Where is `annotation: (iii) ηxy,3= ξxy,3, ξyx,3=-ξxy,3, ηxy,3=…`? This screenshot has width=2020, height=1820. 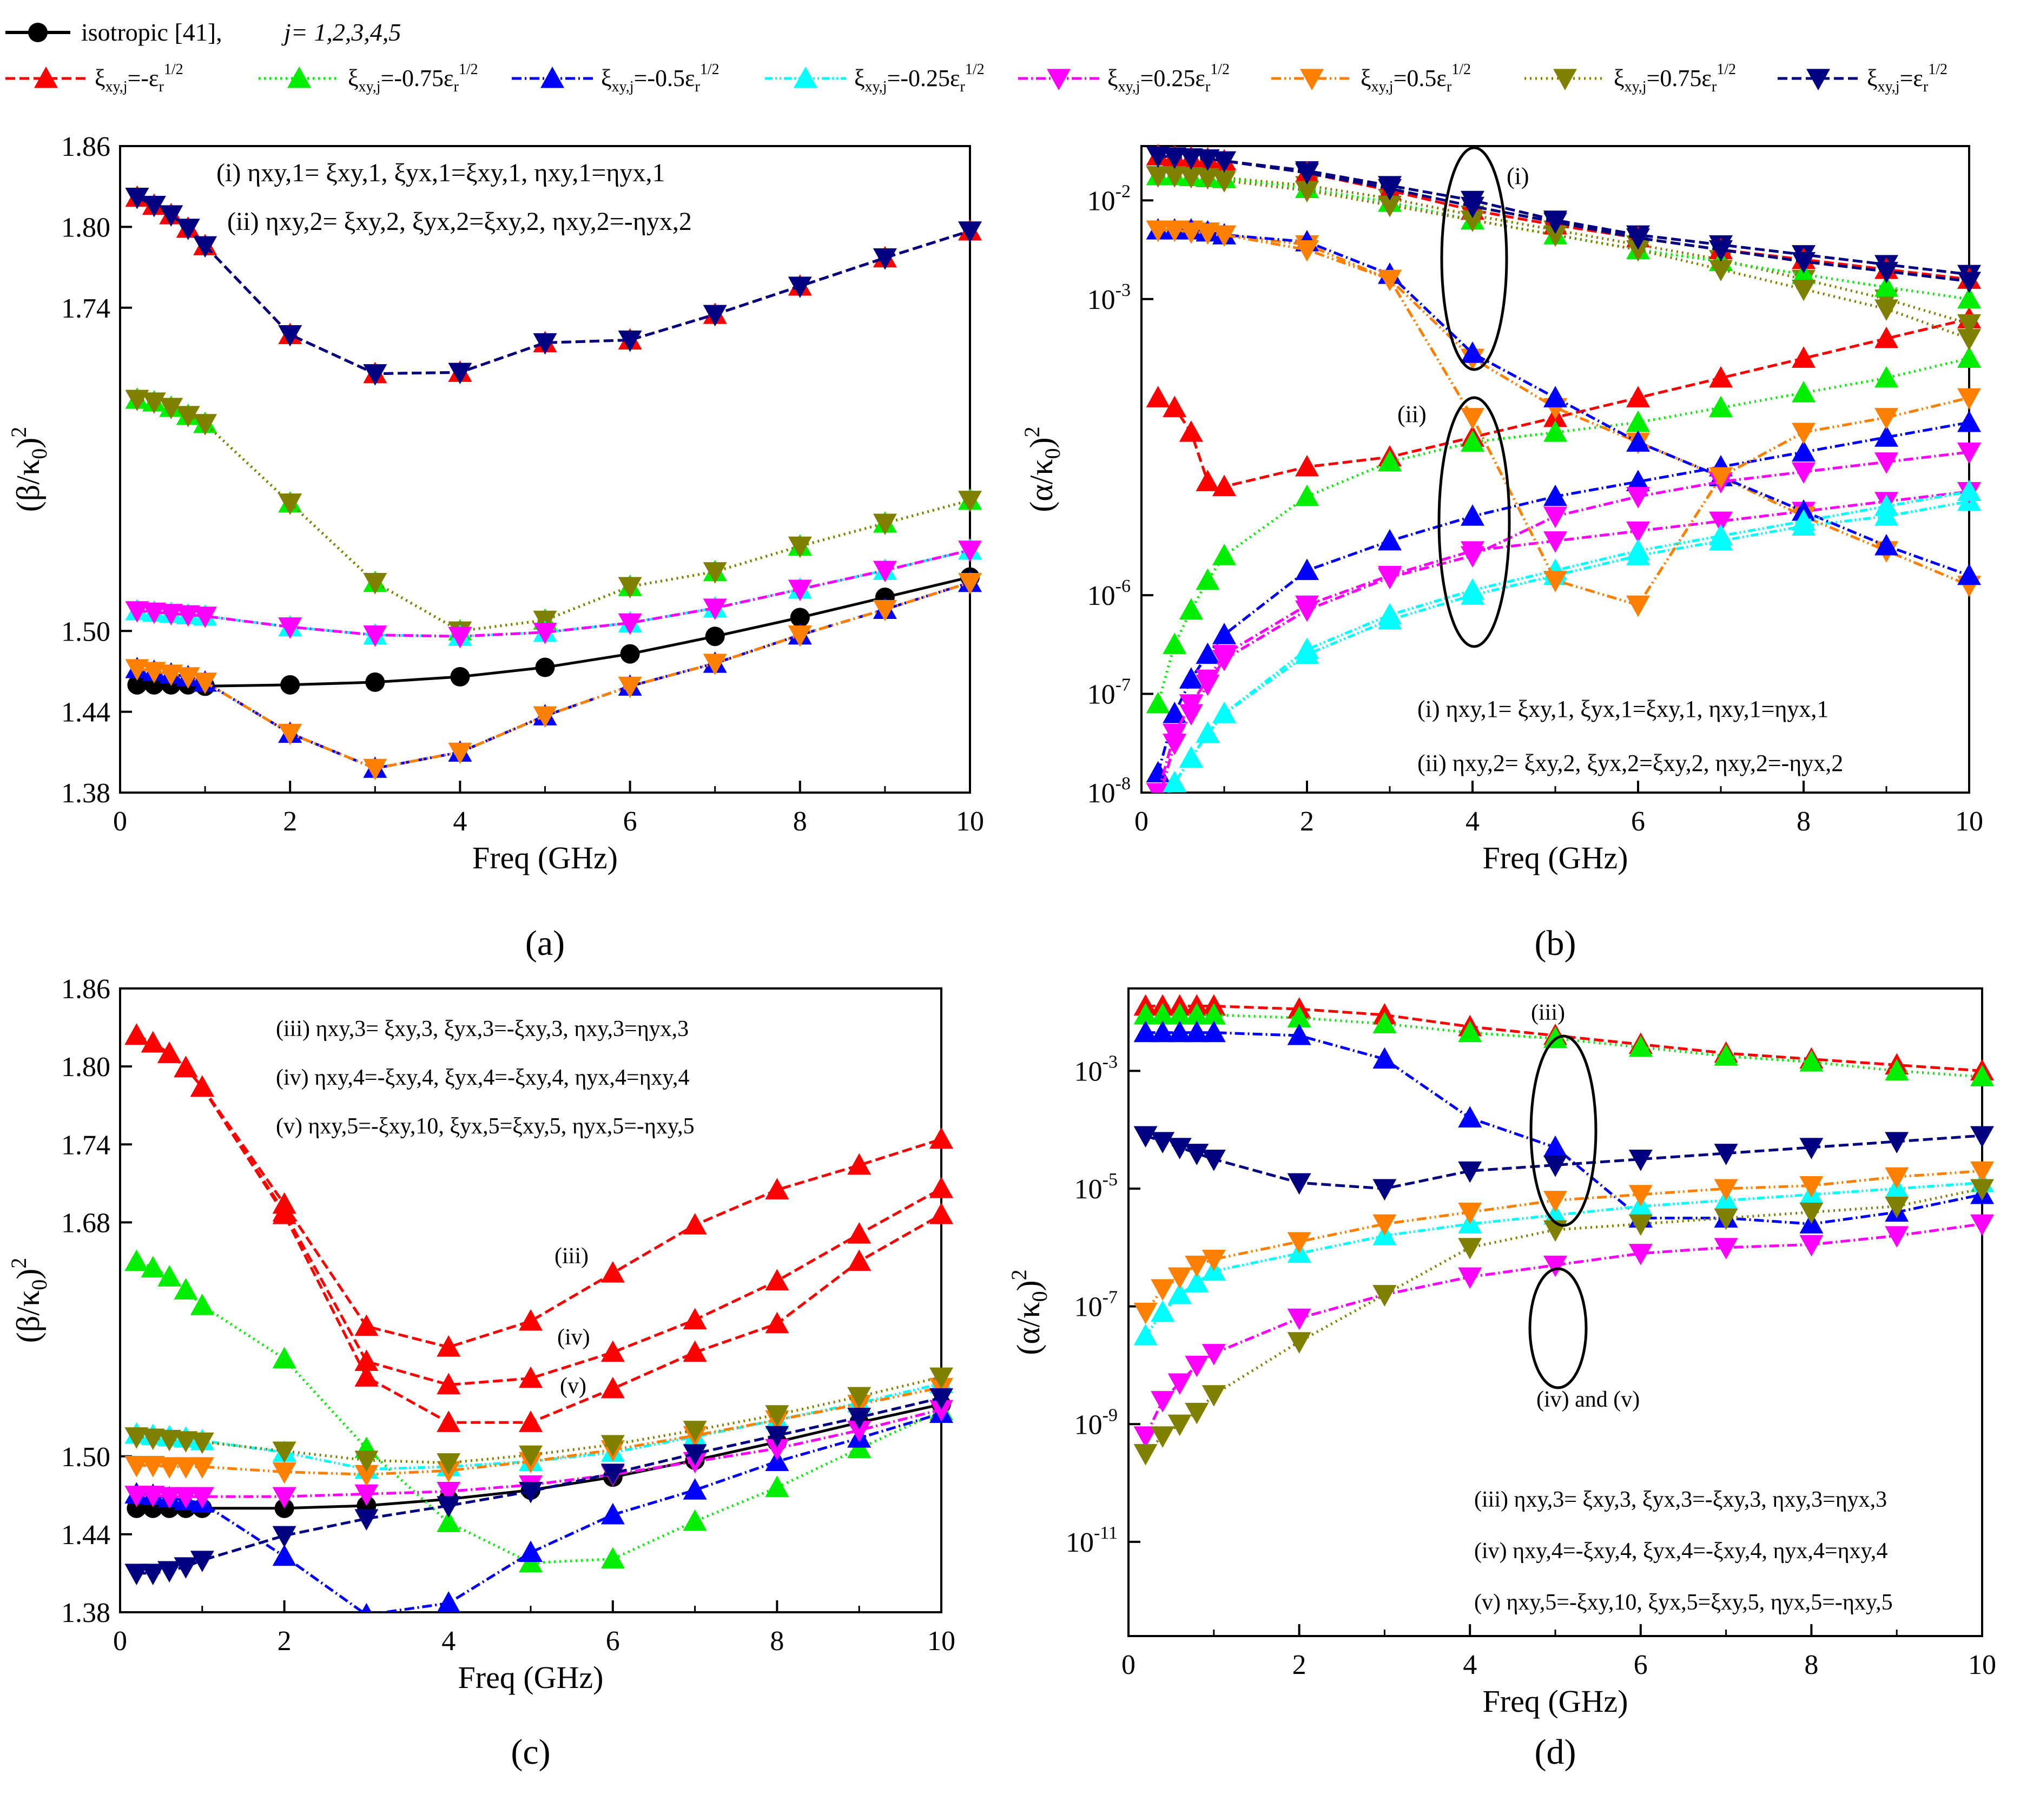 annotation: (iii) ηxy,3= ξxy,3, ξyx,3=-ξxy,3, ηxy,3=… is located at coordinates (483, 1029).